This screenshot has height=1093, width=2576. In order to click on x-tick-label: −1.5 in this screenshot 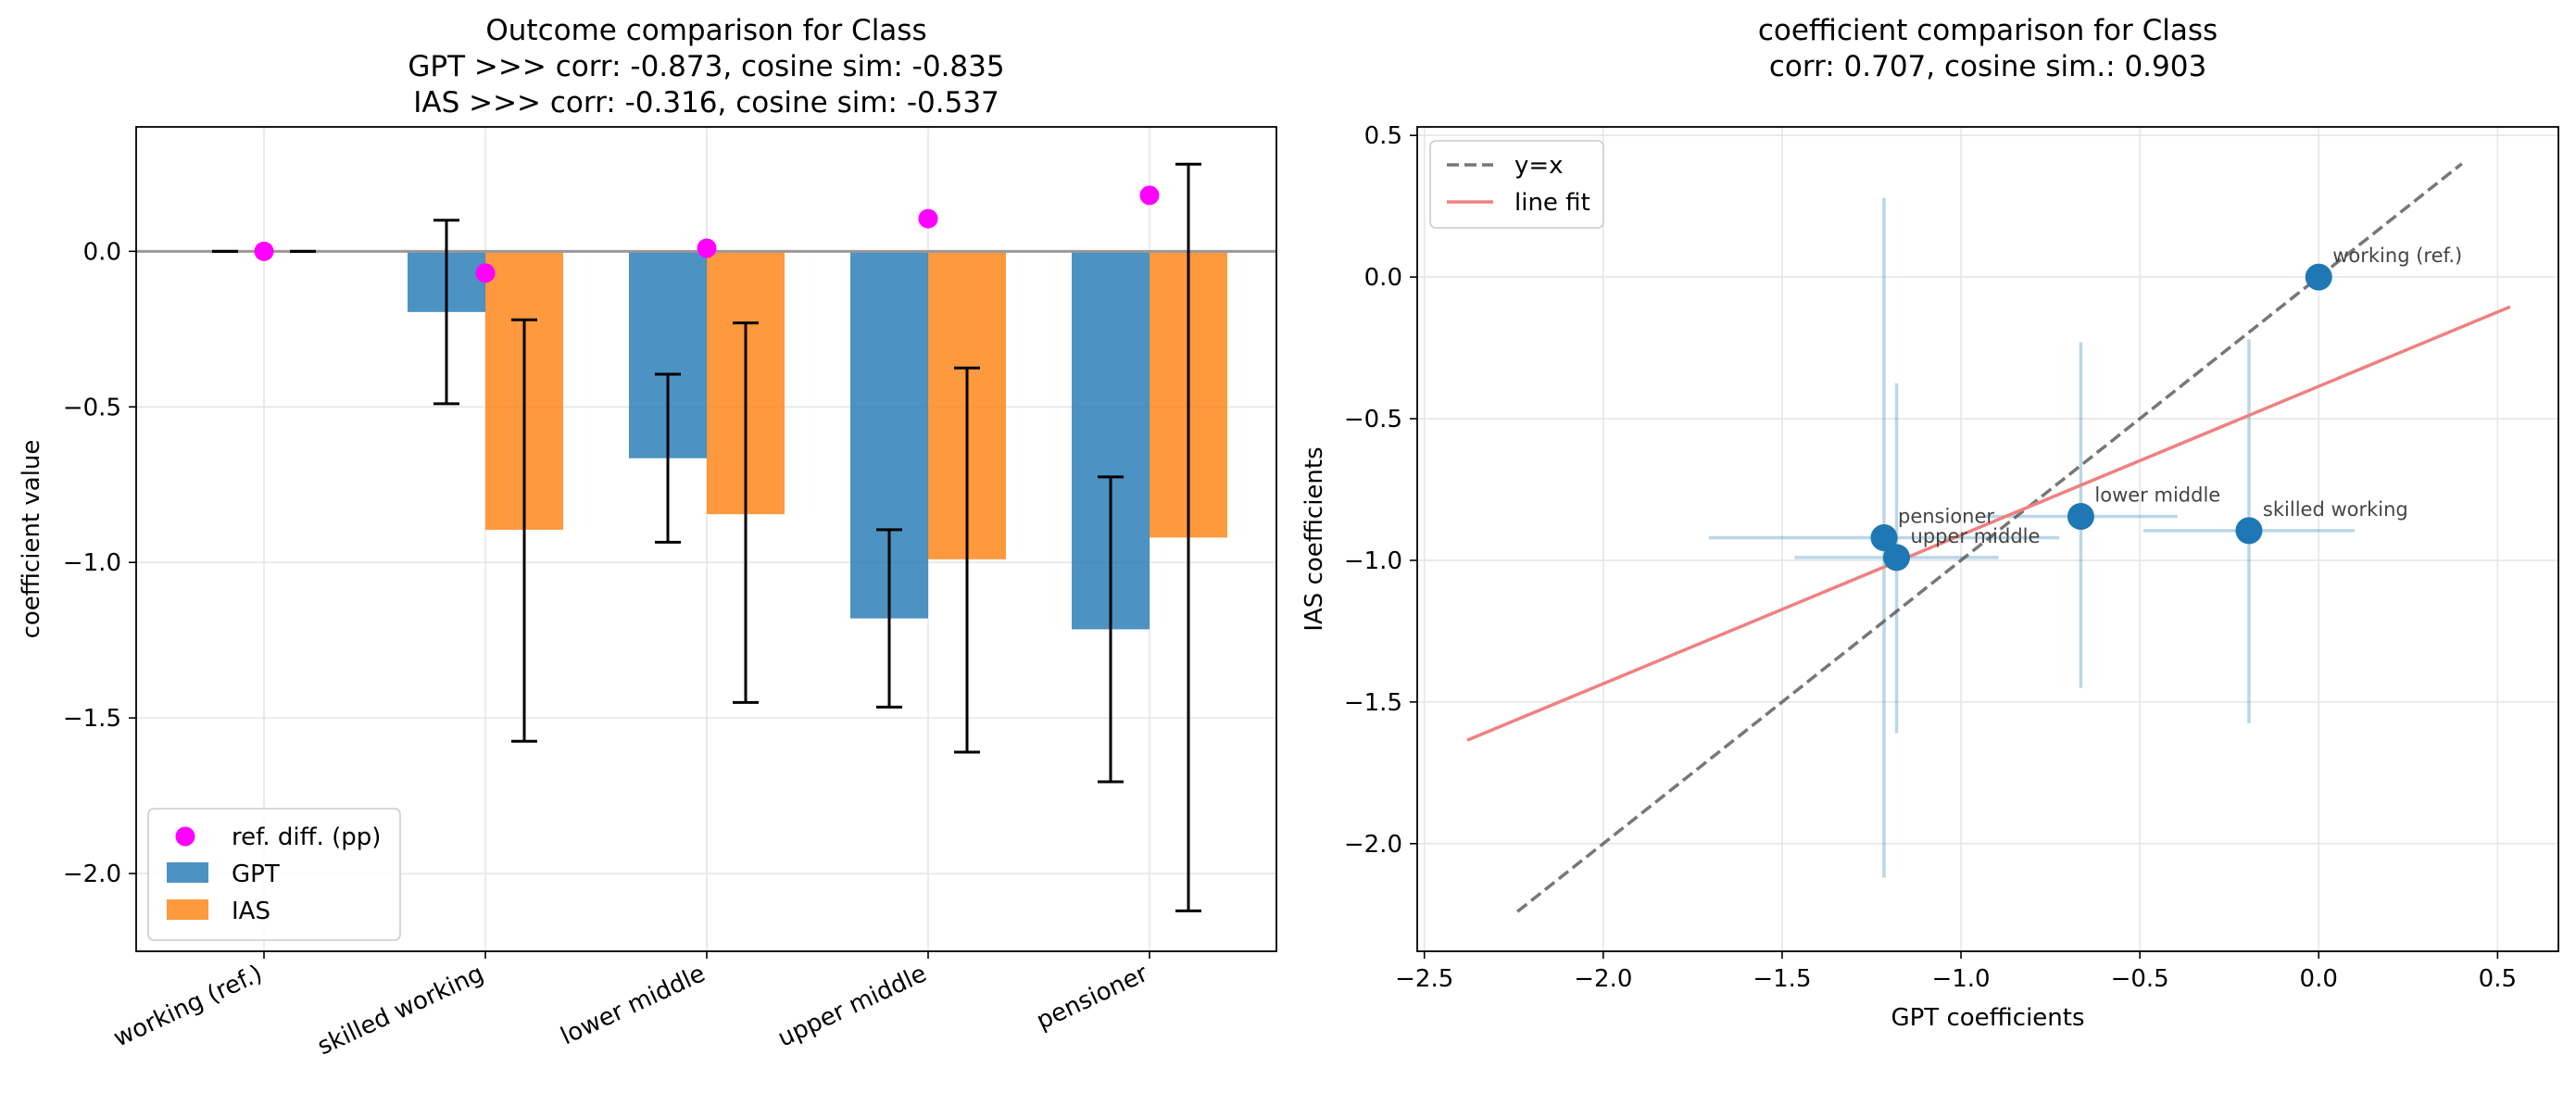, I will do `click(1782, 979)`.